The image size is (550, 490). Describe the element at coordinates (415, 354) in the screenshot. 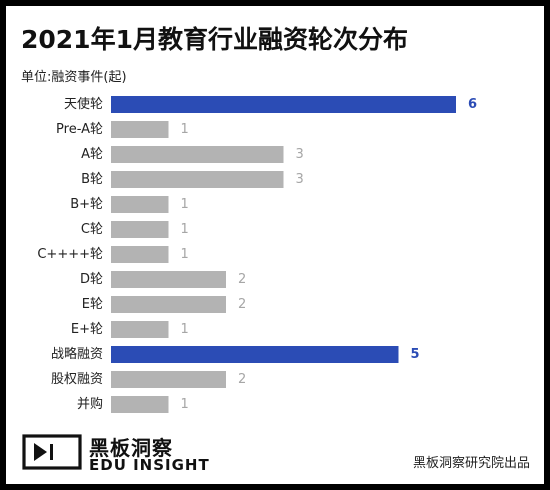

I see `value-label: 5` at that location.